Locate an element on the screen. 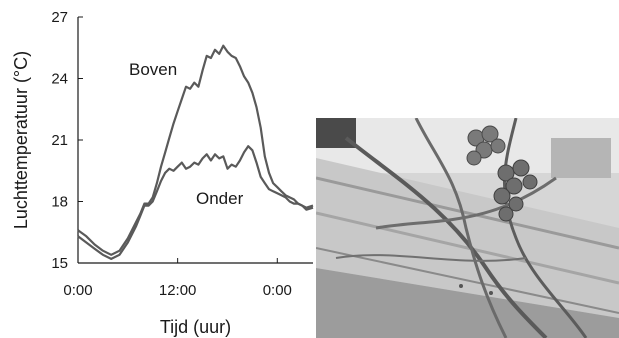 The width and height of the screenshot is (619, 338). photo-tomato-cluster-top is located at coordinates (486, 145).